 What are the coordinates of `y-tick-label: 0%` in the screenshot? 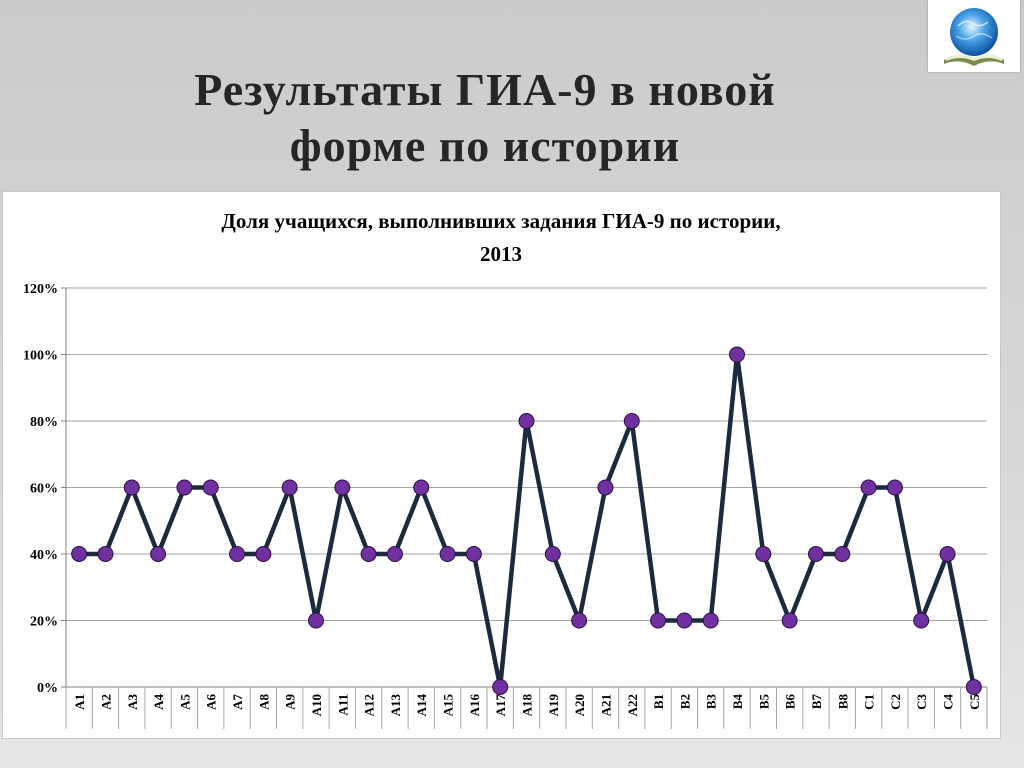 It's located at (47, 688).